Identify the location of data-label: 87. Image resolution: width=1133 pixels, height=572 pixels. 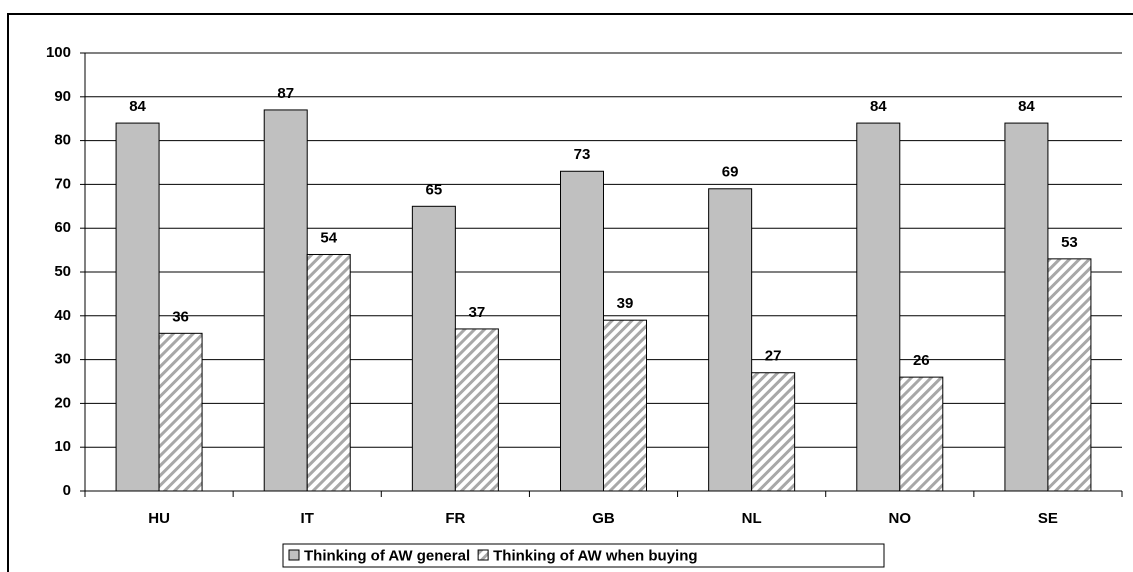
(285, 93).